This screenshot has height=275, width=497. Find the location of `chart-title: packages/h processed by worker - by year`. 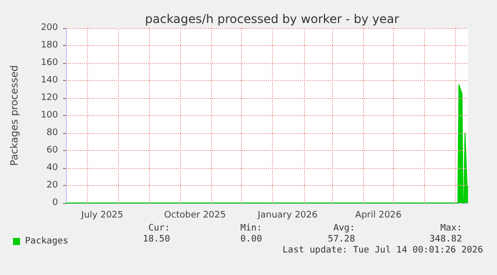

chart-title: packages/h processed by worker - by year is located at coordinates (272, 19).